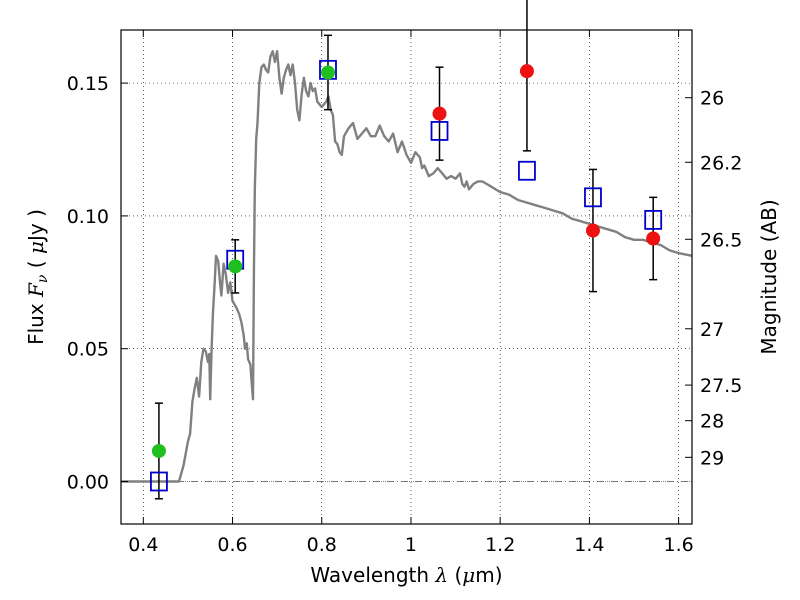  Describe the element at coordinates (721, 386) in the screenshot. I see `y2-tick-label: 27.5` at that location.